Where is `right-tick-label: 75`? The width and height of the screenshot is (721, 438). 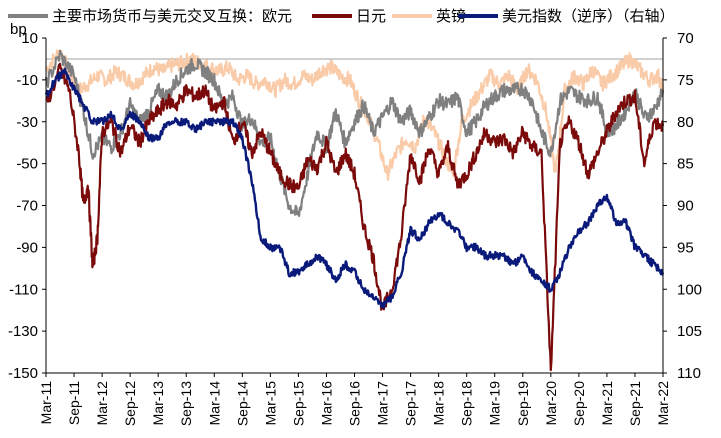 right-tick-label: 75 is located at coordinates (685, 80).